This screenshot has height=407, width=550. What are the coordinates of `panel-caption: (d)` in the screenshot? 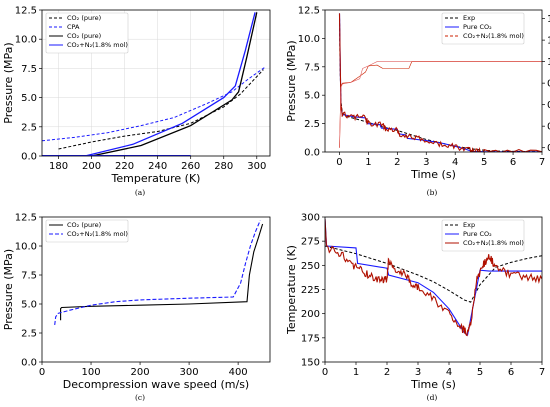 It's located at (432, 397).